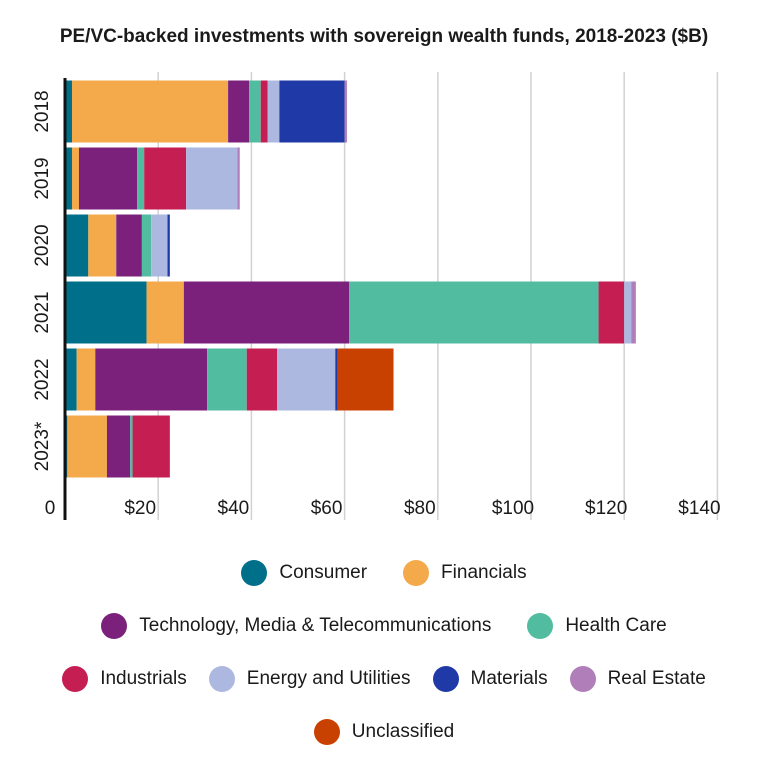 The image size is (768, 772). Describe the element at coordinates (616, 625) in the screenshot. I see `legend-label: Health Care` at that location.